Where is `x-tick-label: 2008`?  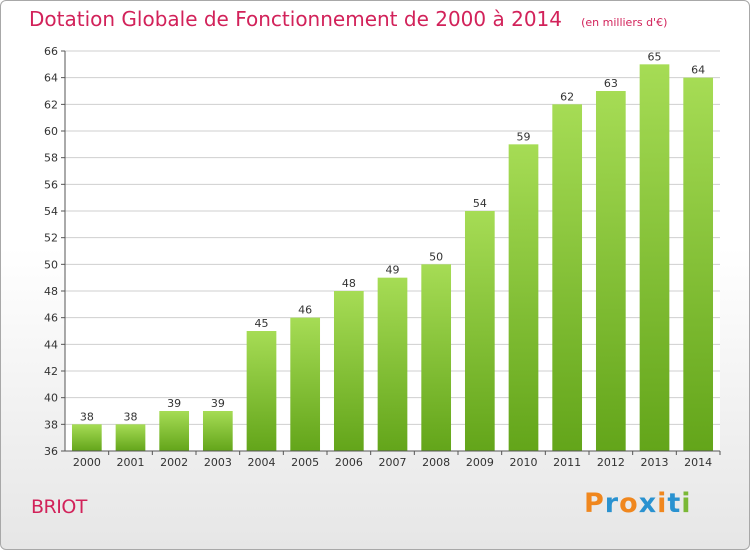
x-tick-label: 2008 is located at coordinates (436, 462).